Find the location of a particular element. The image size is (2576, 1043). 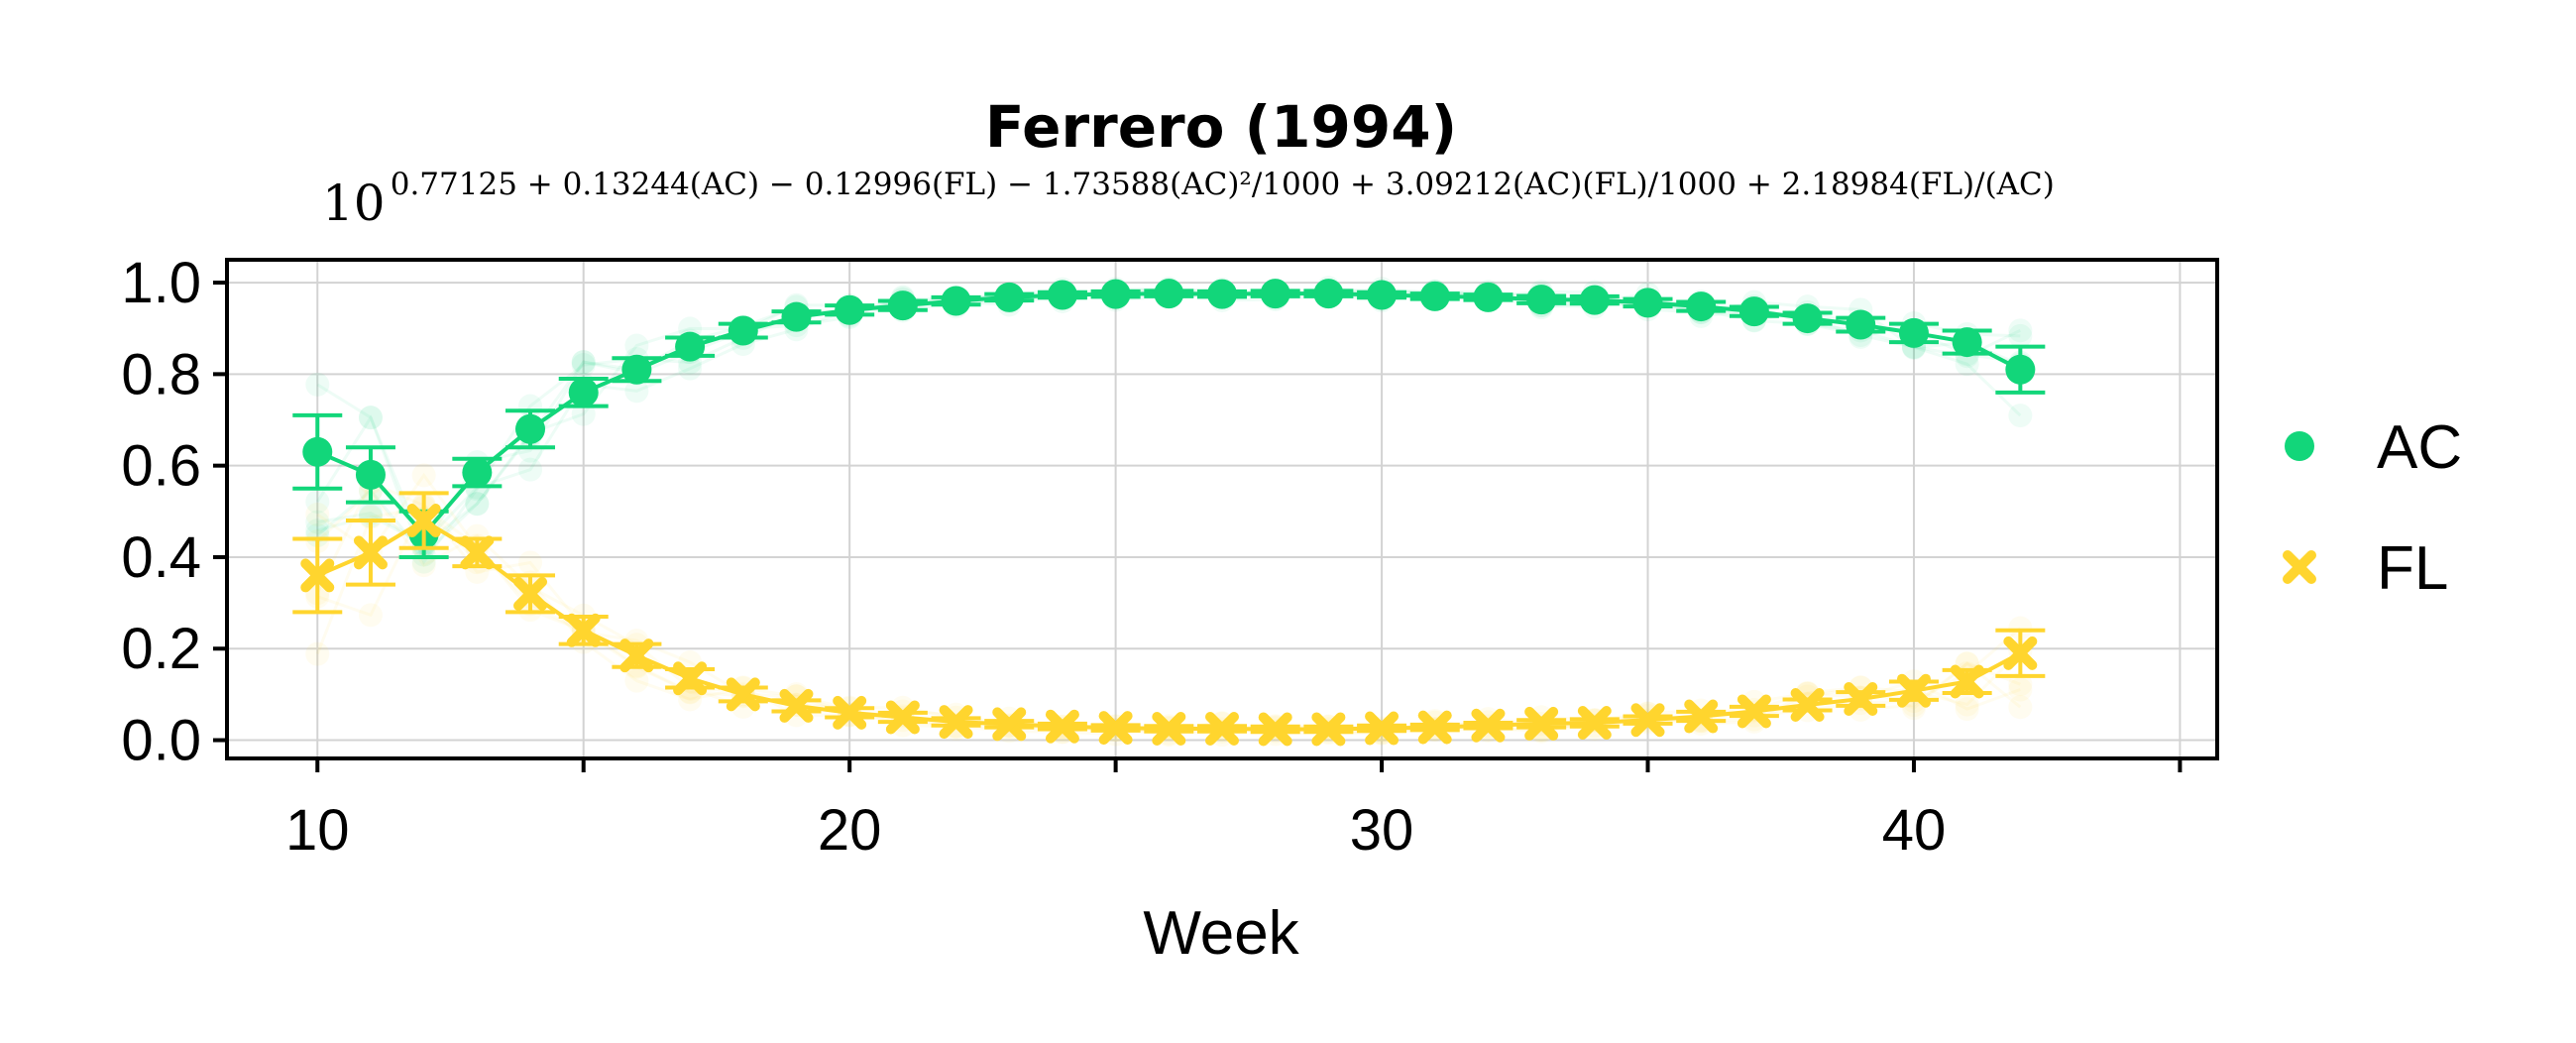

legend-label: FL is located at coordinates (2412, 568).